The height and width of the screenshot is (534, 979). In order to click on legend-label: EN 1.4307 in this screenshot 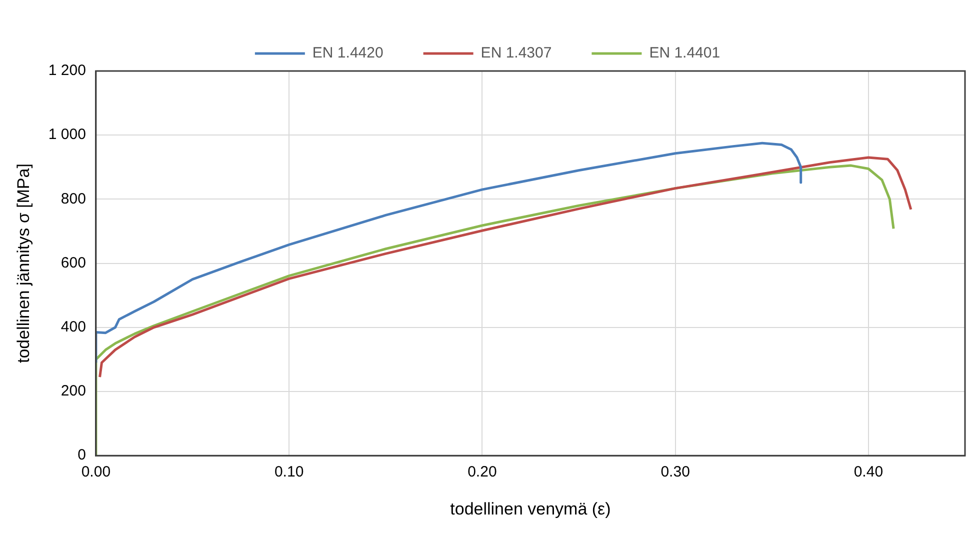, I will do `click(516, 53)`.